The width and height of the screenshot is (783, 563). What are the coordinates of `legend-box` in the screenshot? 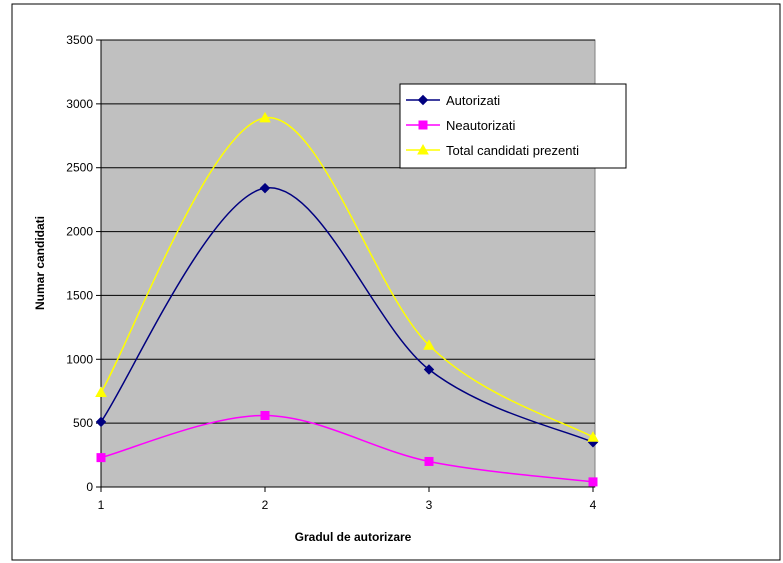 It's located at (513, 126).